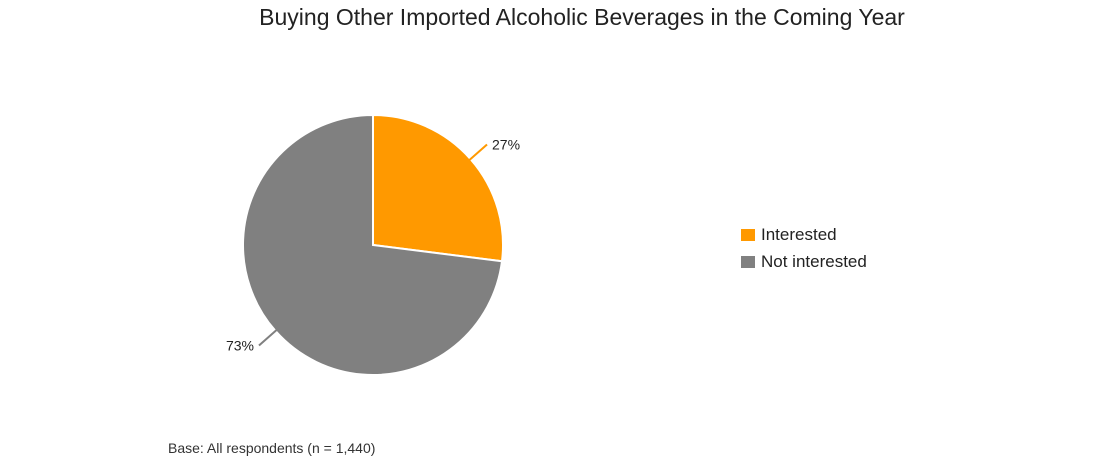  Describe the element at coordinates (268, 337) in the screenshot. I see `leader-line-not-interested` at that location.